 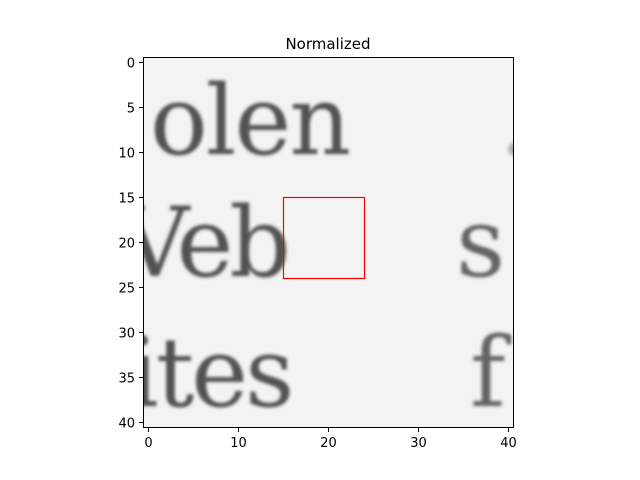 What do you see at coordinates (238, 443) in the screenshot?
I see `x-tick-label: 10` at bounding box center [238, 443].